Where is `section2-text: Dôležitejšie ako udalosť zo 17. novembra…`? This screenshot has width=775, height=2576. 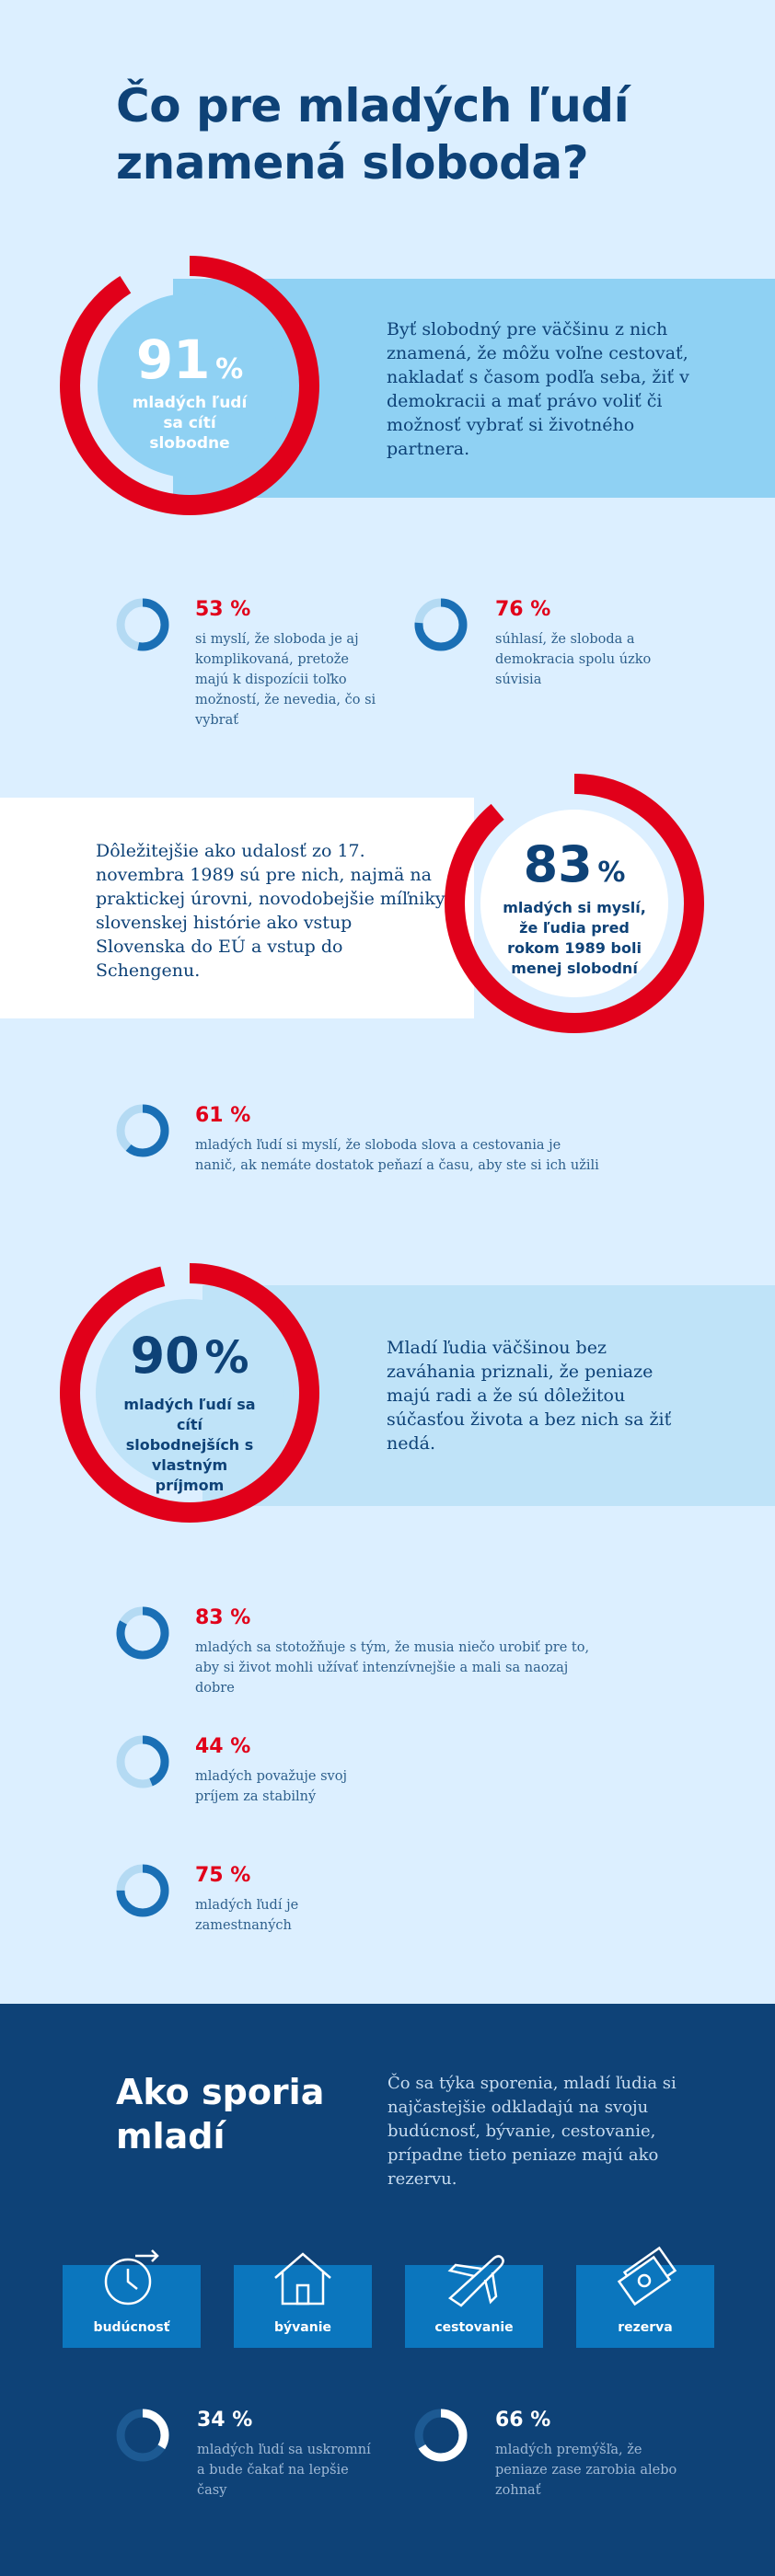 section2-text: Dôležitejšie ako udalosť zo 17. novembra… is located at coordinates (270, 911).